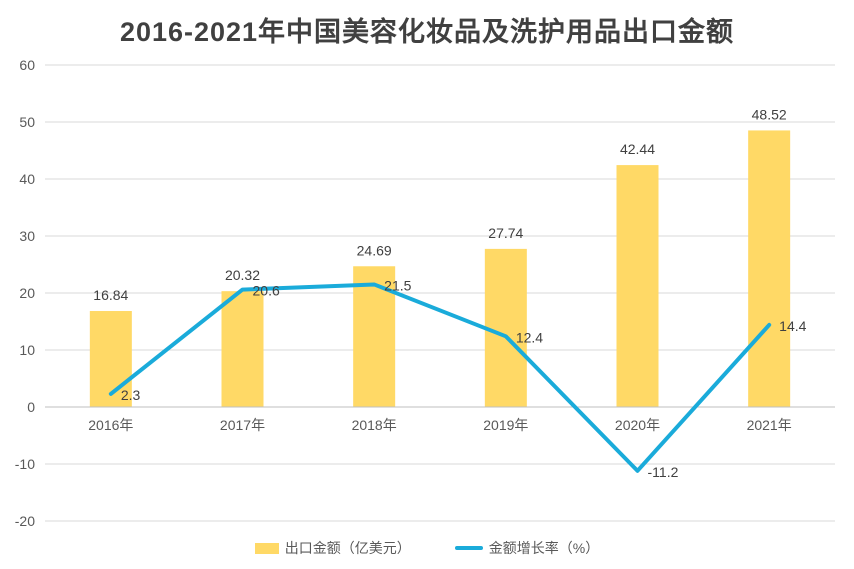  What do you see at coordinates (266, 548) in the screenshot?
I see `legend-swatch-bar` at bounding box center [266, 548].